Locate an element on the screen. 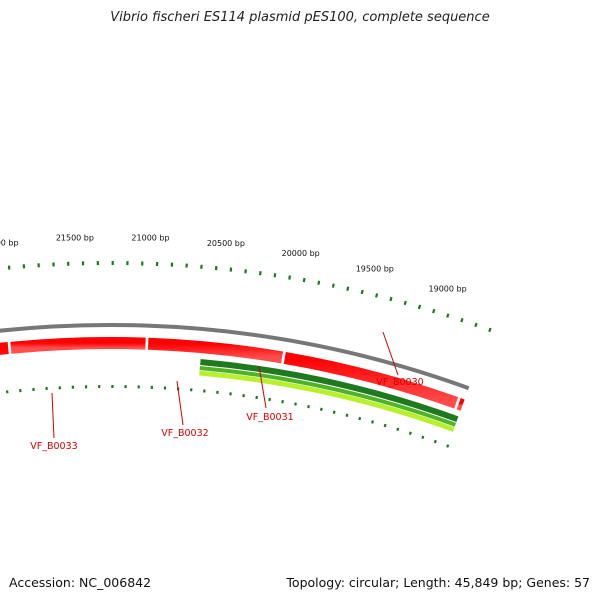 The height and width of the screenshot is (600, 600). gene-labels: VF_B0030 VF_B0031 VF_B0032 VF_B0033 is located at coordinates (227, 391).